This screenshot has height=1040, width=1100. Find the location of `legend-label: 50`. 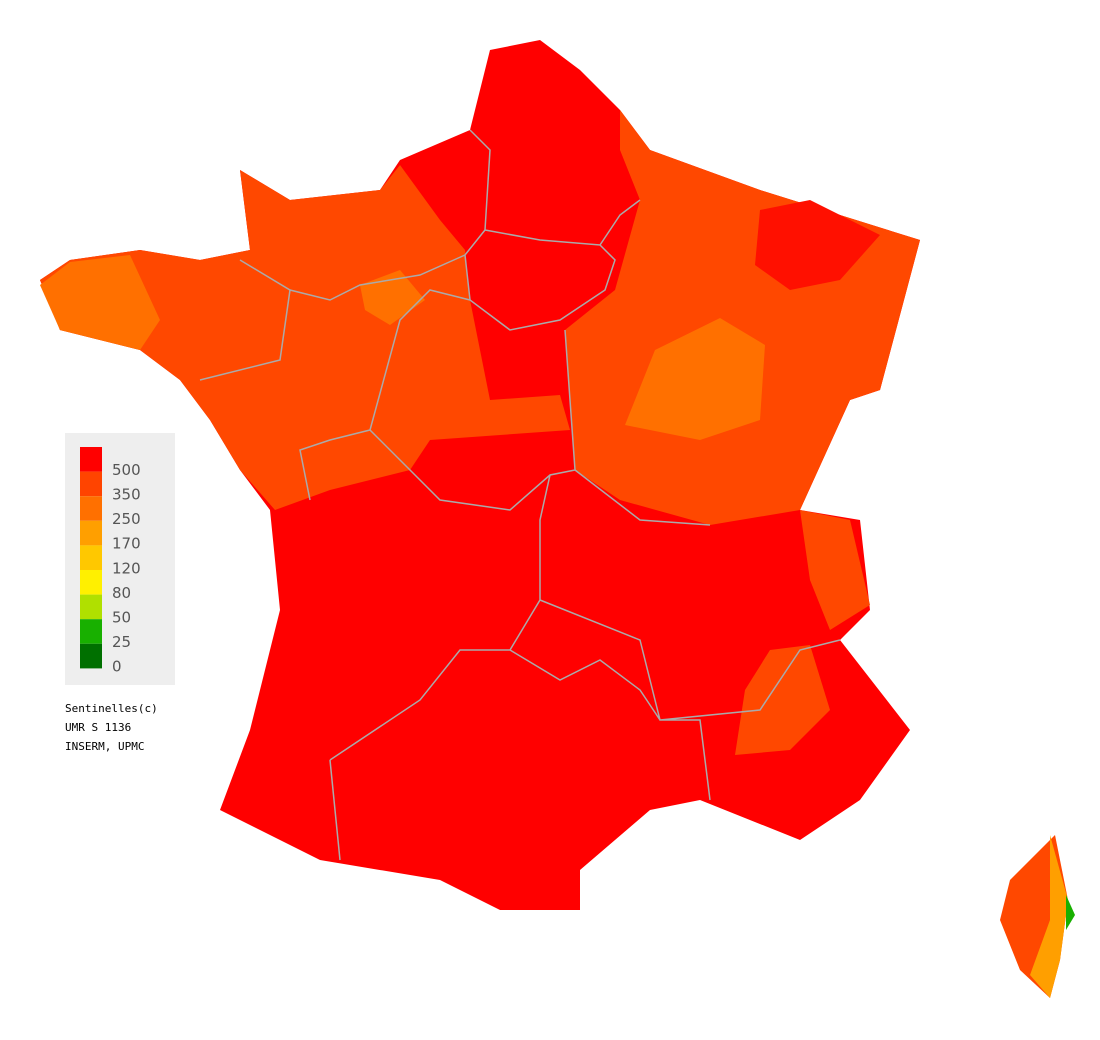

legend-label: 50 is located at coordinates (121, 617).